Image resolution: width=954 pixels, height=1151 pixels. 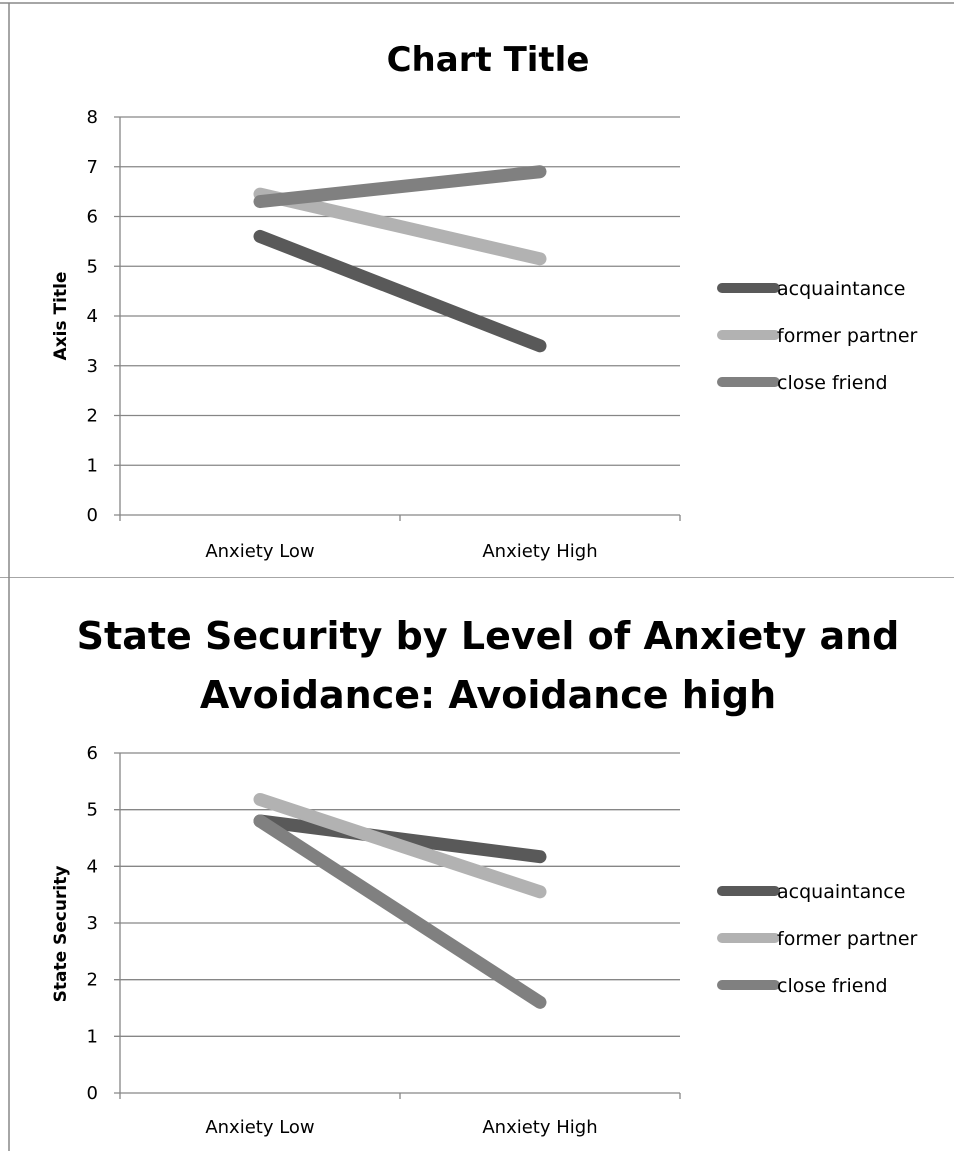 What do you see at coordinates (61, 316) in the screenshot?
I see `y-axis-title: Axis Title` at bounding box center [61, 316].